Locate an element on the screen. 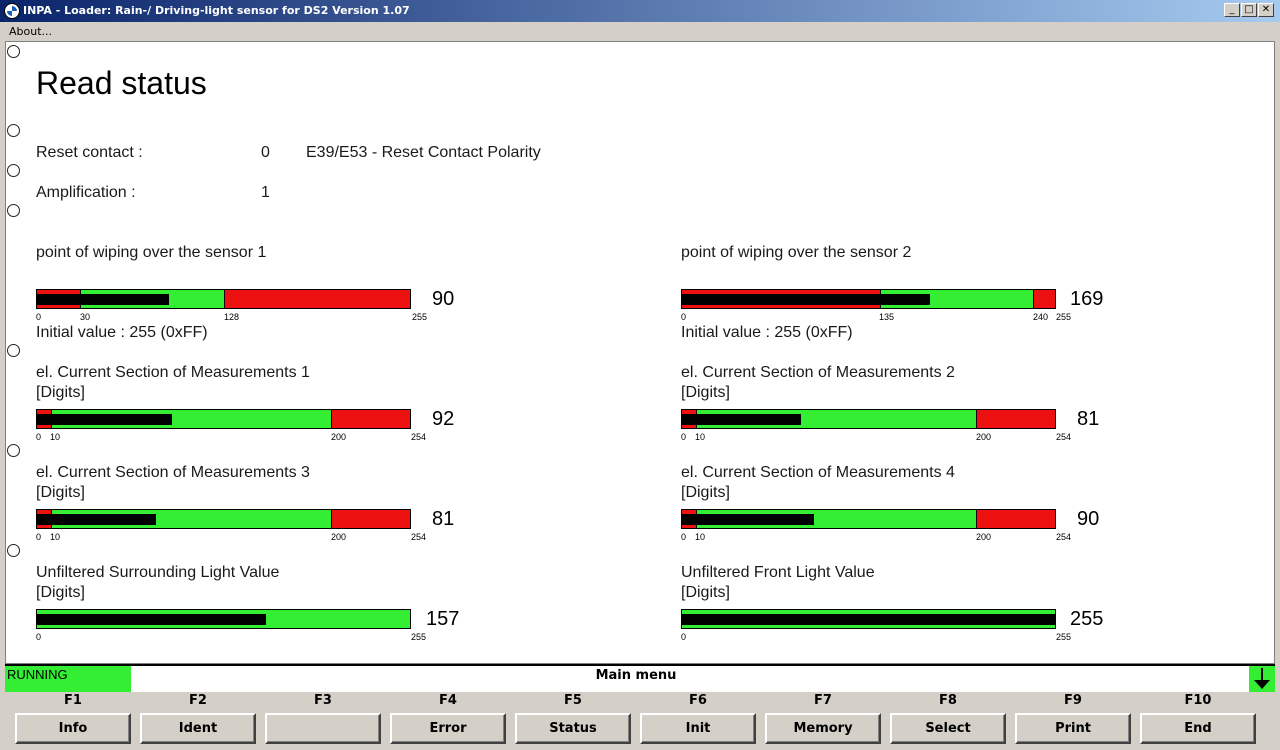 This screenshot has height=750, width=1280. tick-label: 240 is located at coordinates (1041, 317).